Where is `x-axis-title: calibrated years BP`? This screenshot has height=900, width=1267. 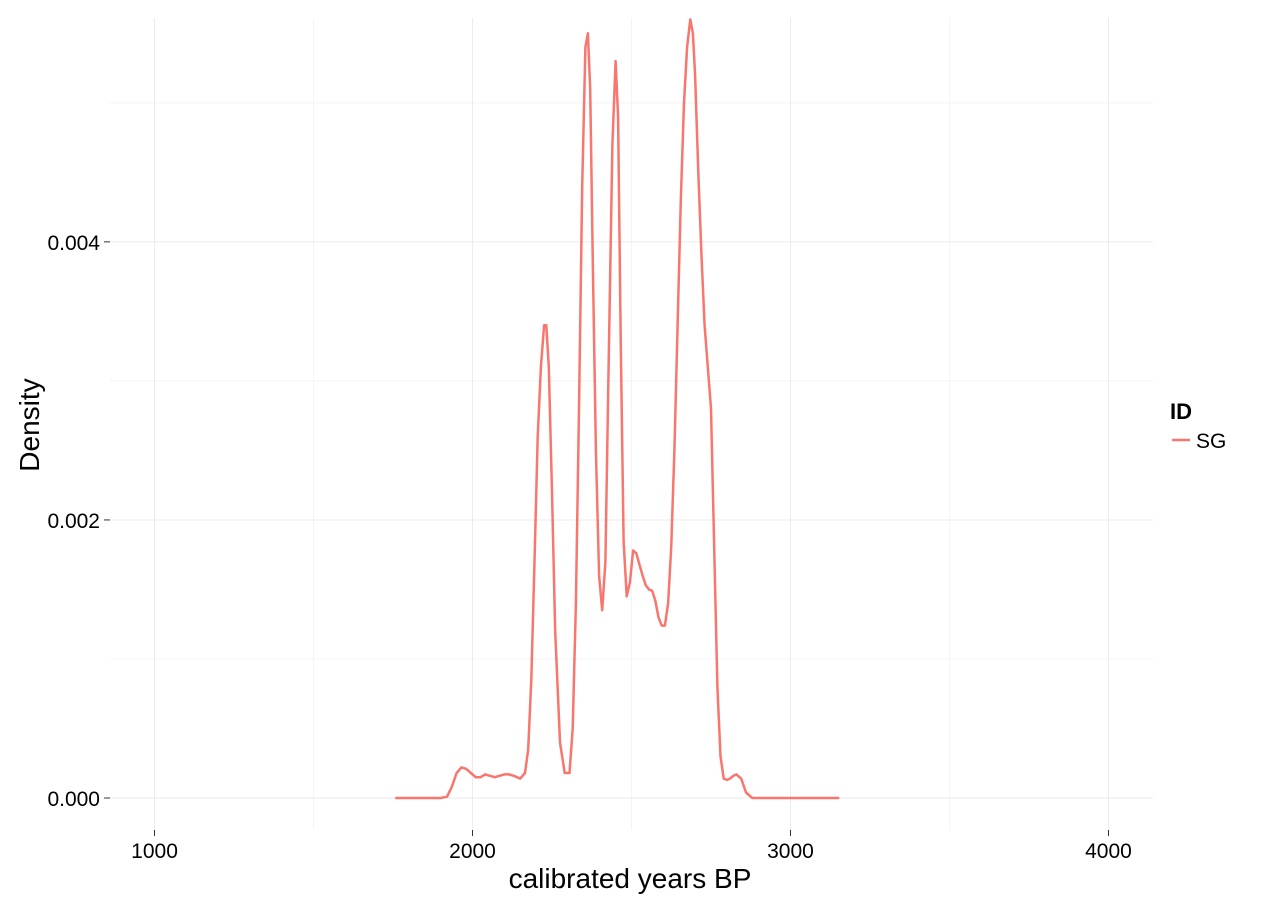
x-axis-title: calibrated years BP is located at coordinates (630, 878).